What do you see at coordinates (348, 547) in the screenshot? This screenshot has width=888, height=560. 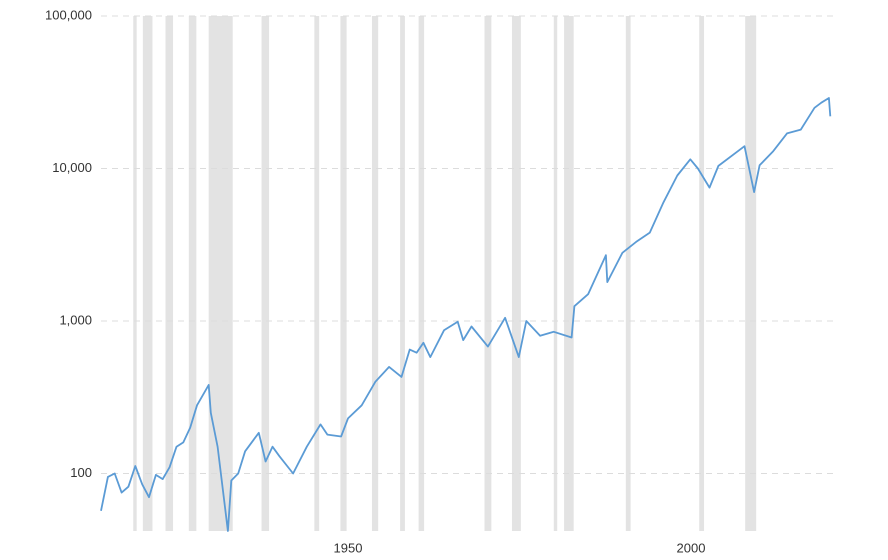 I see `x-tick-label: 1950` at bounding box center [348, 547].